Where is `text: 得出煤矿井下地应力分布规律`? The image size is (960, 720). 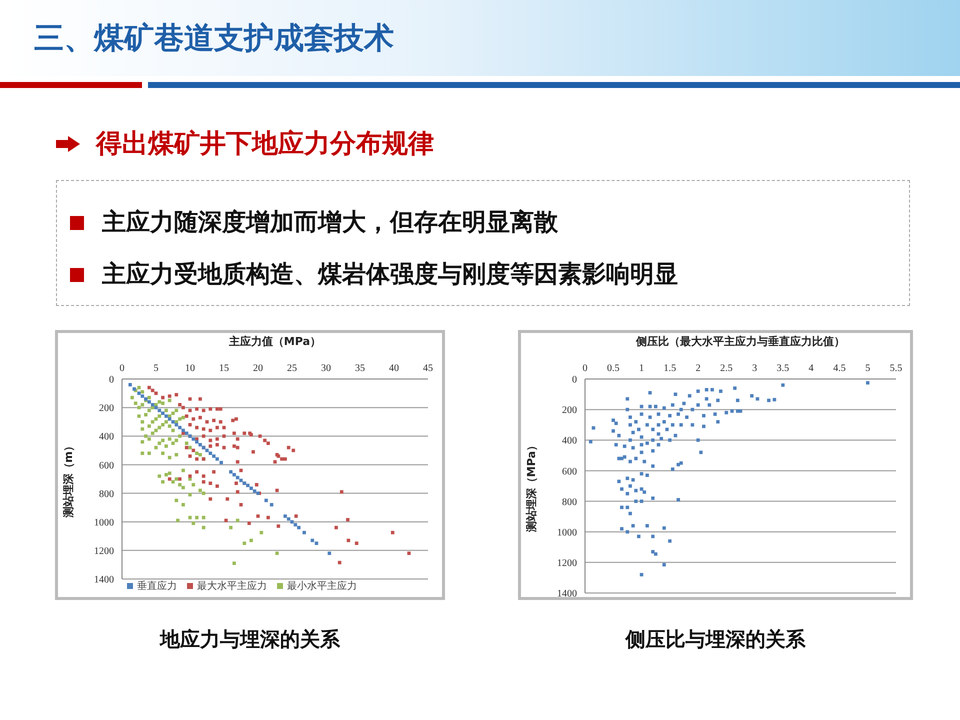 text: 得出煤矿井下地应力分布规律 is located at coordinates (265, 144).